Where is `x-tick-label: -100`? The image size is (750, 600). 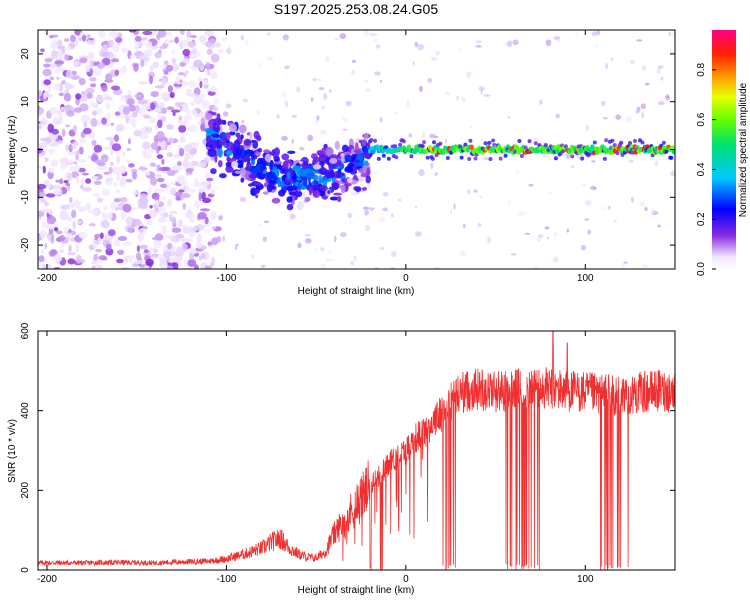 x-tick-label: -100 is located at coordinates (226, 579).